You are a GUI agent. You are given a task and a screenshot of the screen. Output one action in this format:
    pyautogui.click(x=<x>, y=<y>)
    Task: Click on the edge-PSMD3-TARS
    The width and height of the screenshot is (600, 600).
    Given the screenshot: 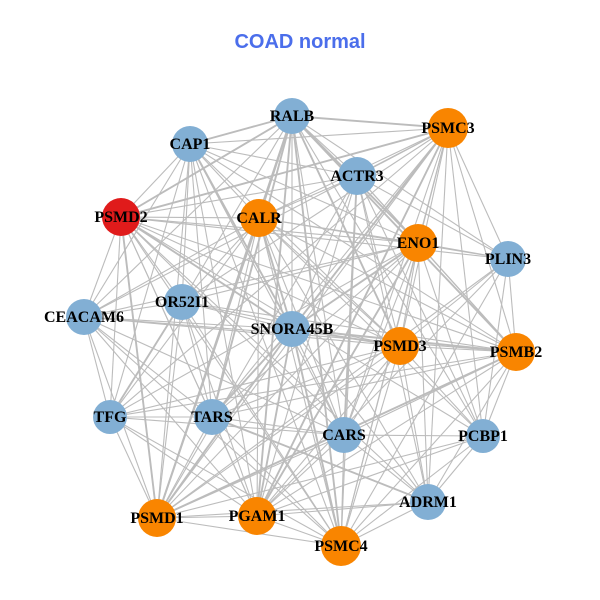 What is the action you would take?
    pyautogui.click(x=306, y=381)
    